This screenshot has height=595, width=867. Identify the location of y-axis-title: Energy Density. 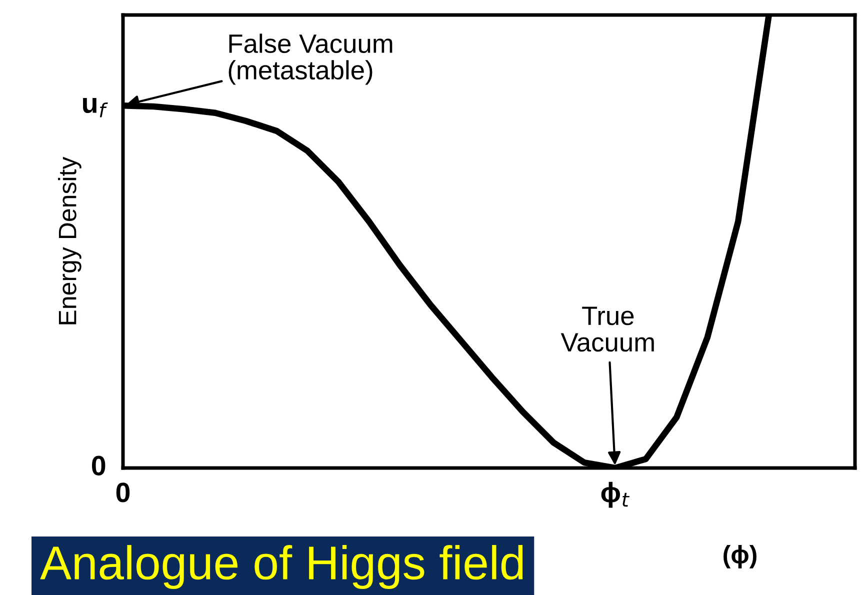
(70, 240).